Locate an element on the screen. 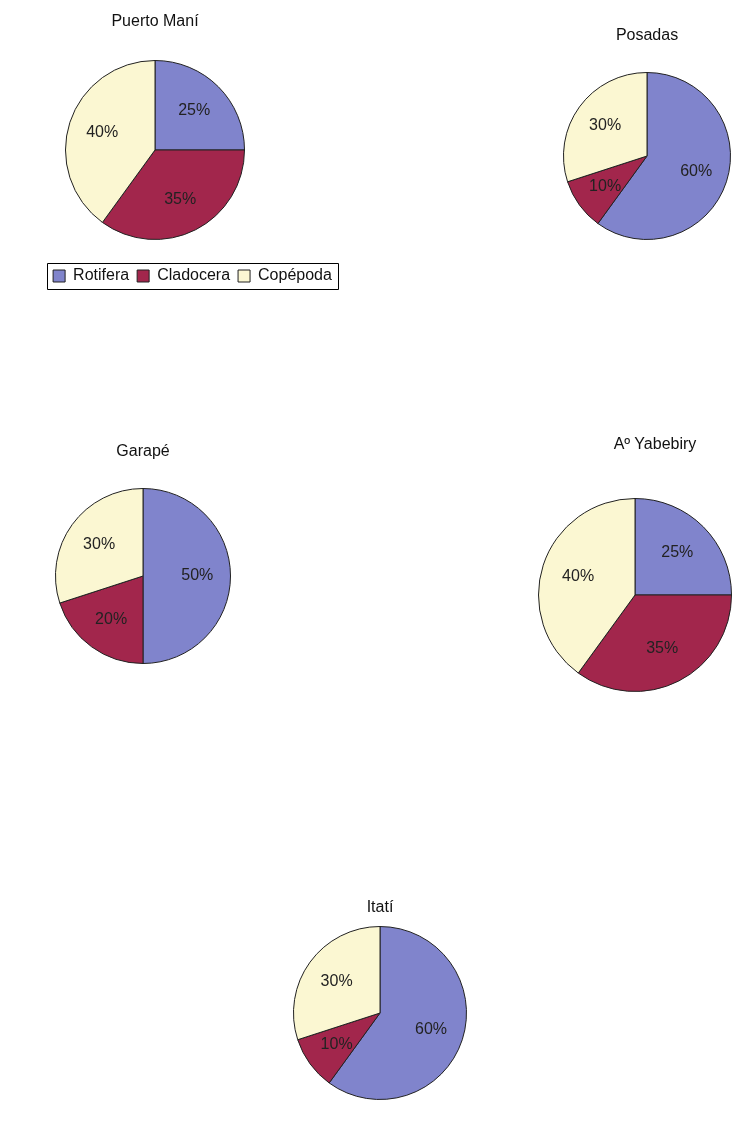 The image size is (739, 1122). data-label: 20% is located at coordinates (111, 619).